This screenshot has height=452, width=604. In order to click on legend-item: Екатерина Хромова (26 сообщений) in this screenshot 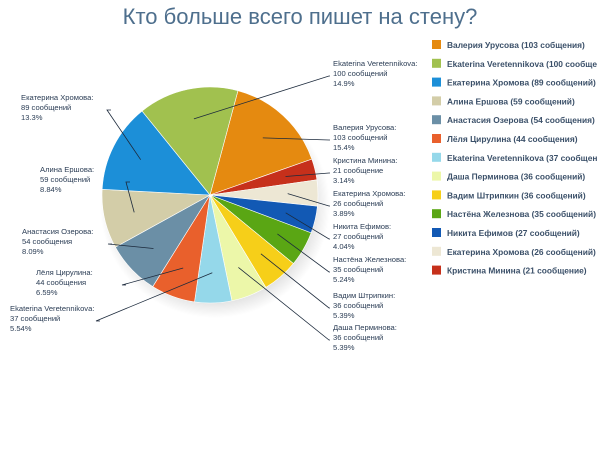, I will do `click(521, 252)`.